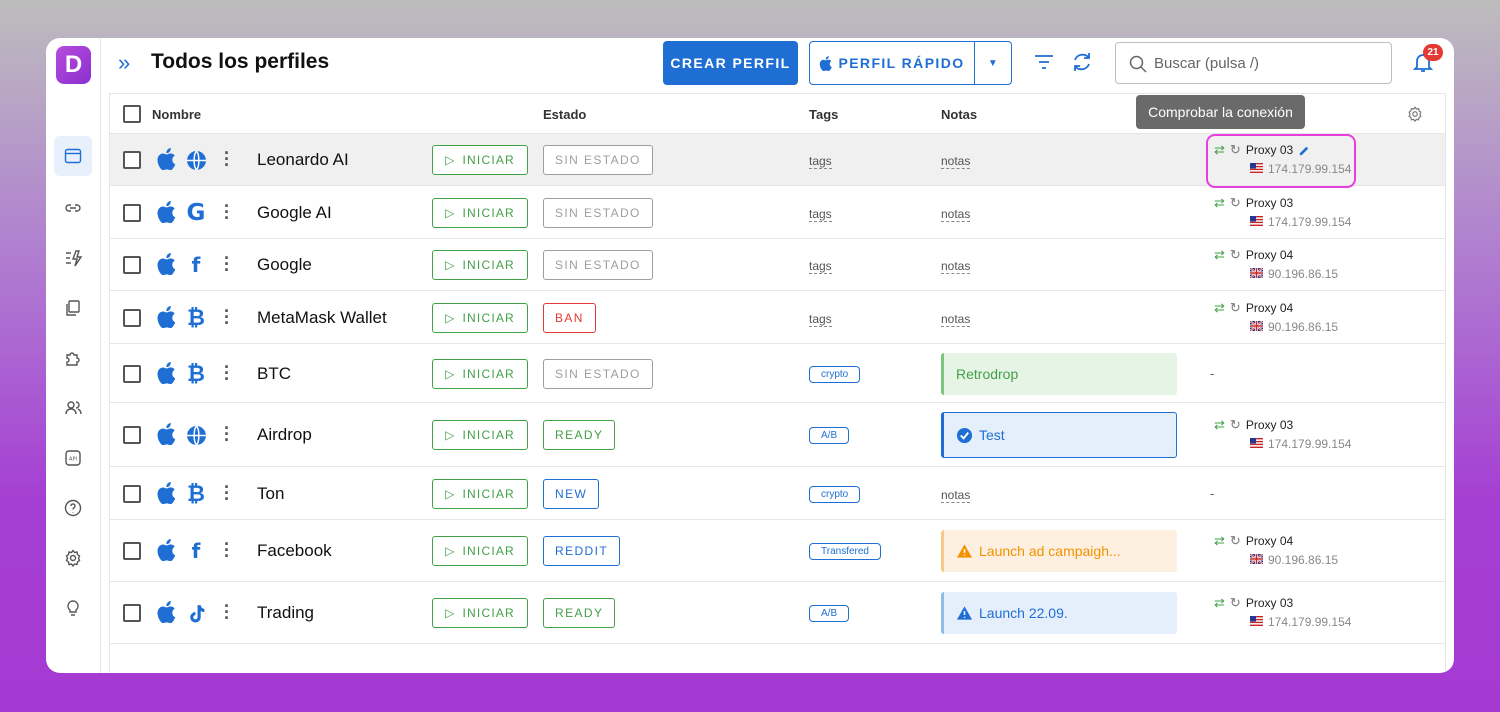 The height and width of the screenshot is (712, 1500). Describe the element at coordinates (1266, 63) in the screenshot. I see `search-input` at that location.